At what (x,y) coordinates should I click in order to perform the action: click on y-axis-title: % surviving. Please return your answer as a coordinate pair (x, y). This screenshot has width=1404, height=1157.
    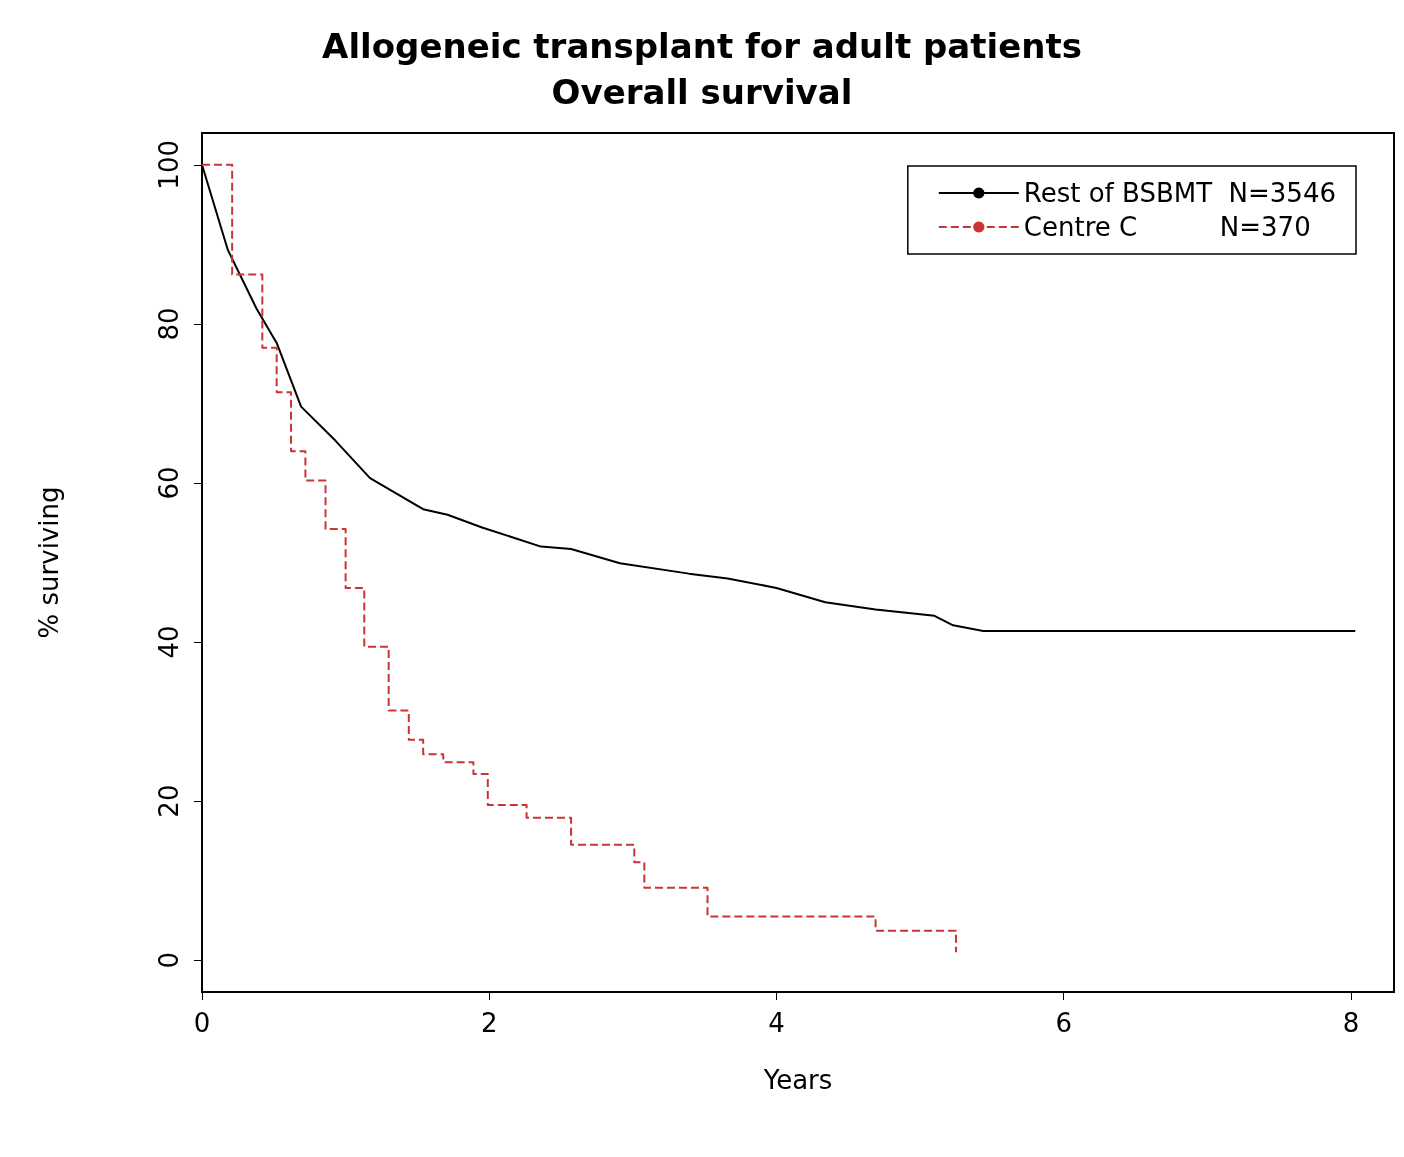
    Looking at the image, I should click on (49, 562).